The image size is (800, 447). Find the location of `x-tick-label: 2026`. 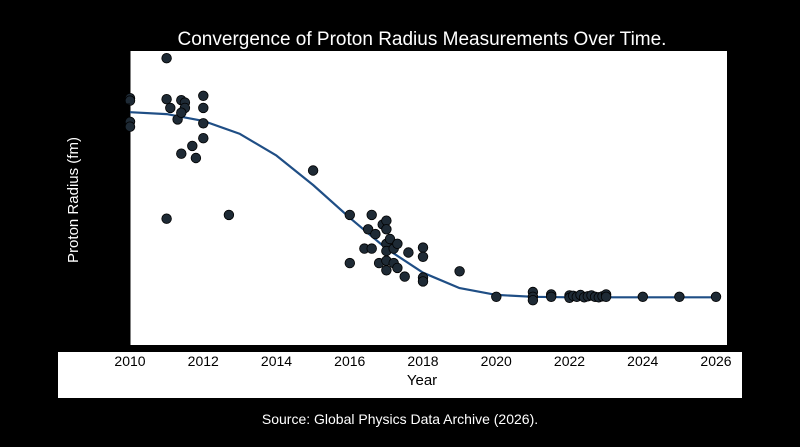

x-tick-label: 2026 is located at coordinates (715, 361).